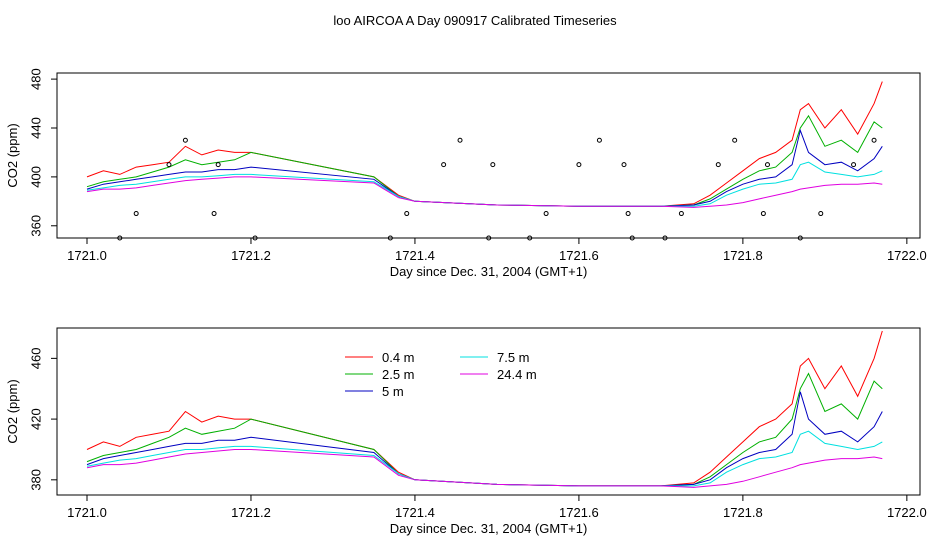  I want to click on legend-label: 5 m, so click(393, 391).